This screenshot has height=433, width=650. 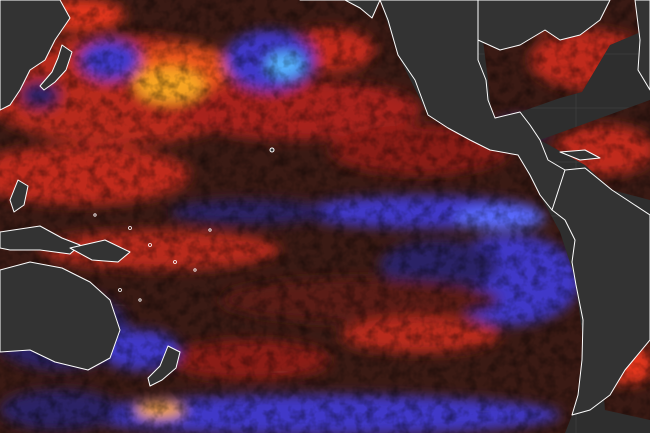 I want to click on japan-island, so click(x=56, y=67).